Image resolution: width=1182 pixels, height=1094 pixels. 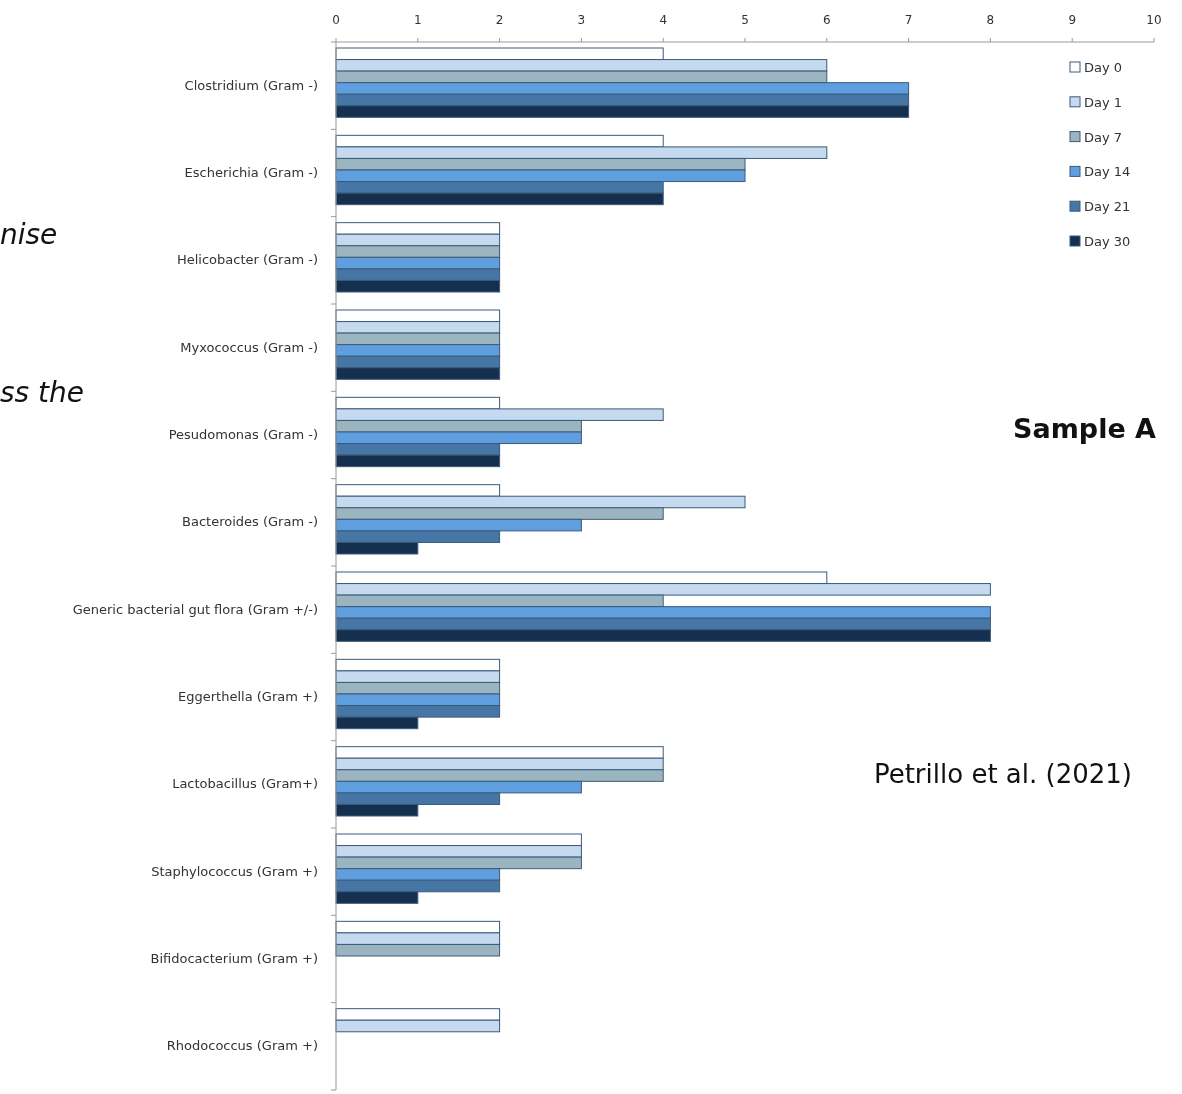 What do you see at coordinates (1107, 207) in the screenshot?
I see `legend-label: Day 21` at bounding box center [1107, 207].